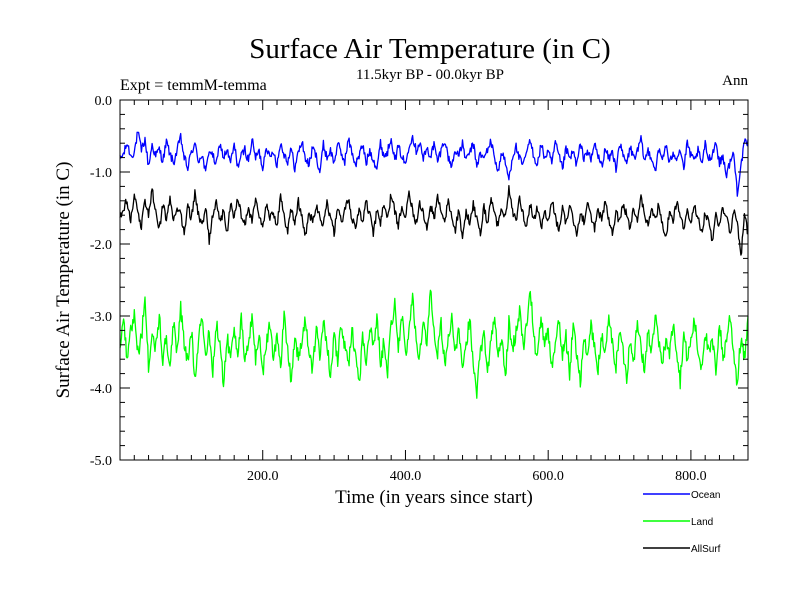  I want to click on series-line-ocean, so click(434, 164).